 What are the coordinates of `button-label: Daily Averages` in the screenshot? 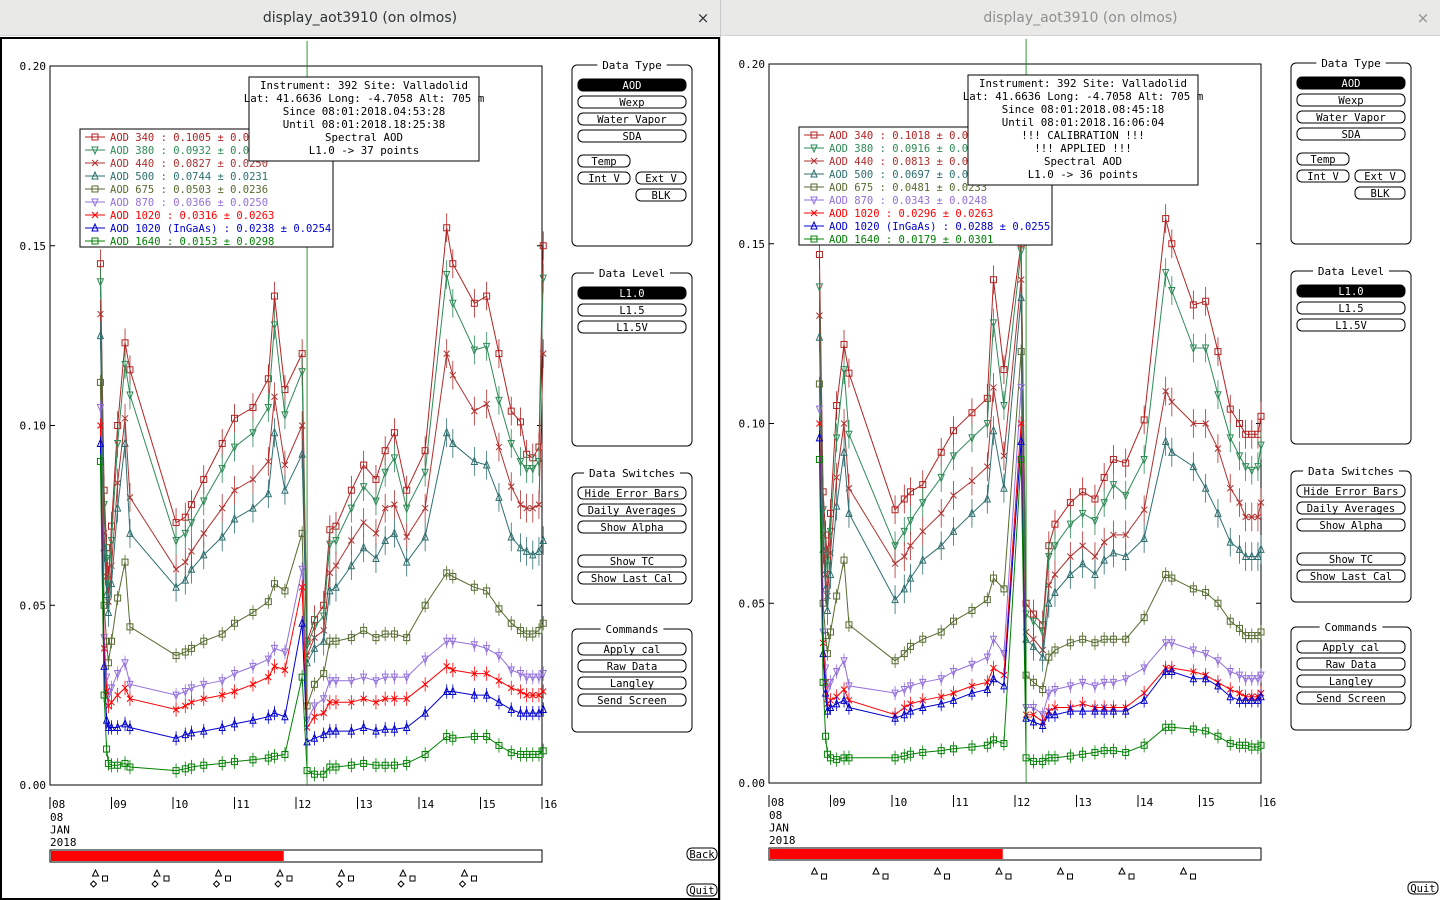 It's located at (1351, 509).